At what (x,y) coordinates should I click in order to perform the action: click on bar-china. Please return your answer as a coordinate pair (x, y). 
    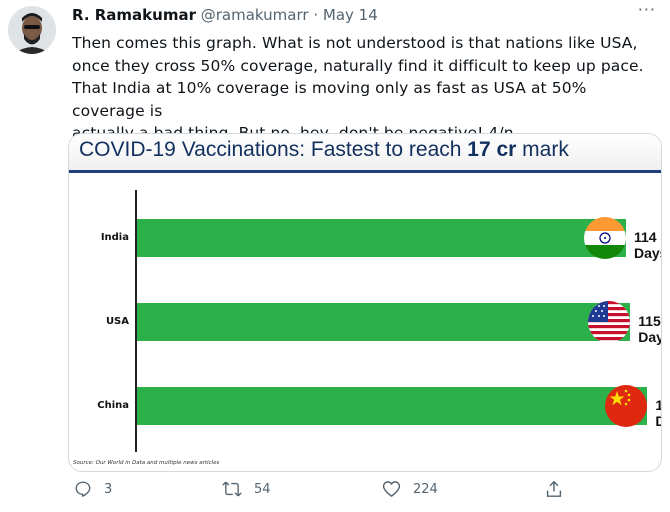
    Looking at the image, I should click on (392, 406).